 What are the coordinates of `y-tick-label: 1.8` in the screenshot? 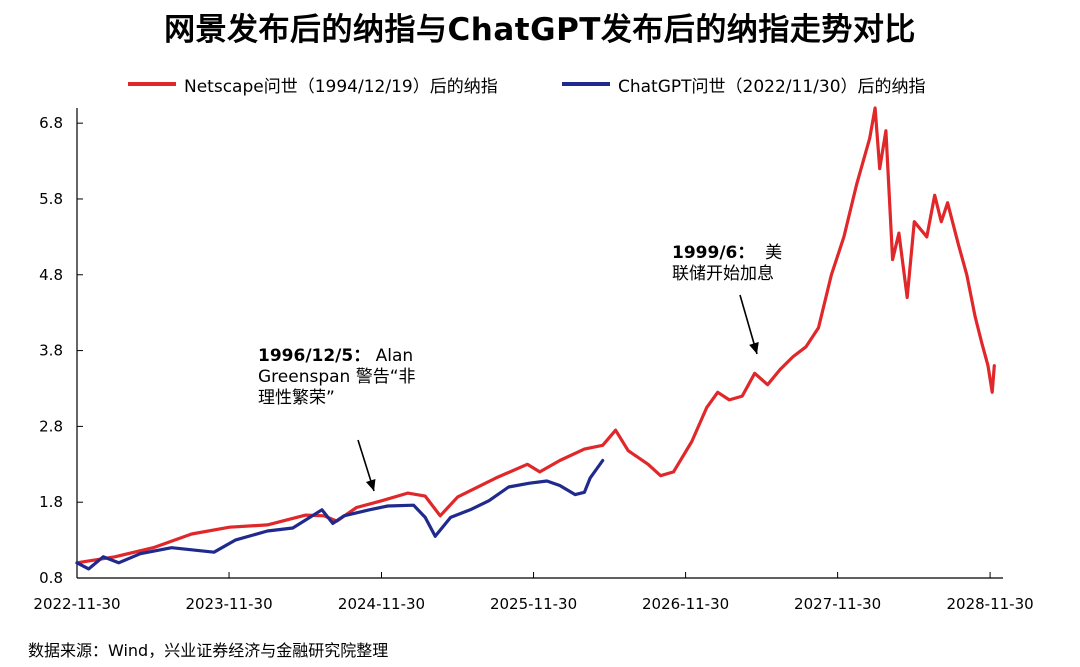 It's located at (51, 502).